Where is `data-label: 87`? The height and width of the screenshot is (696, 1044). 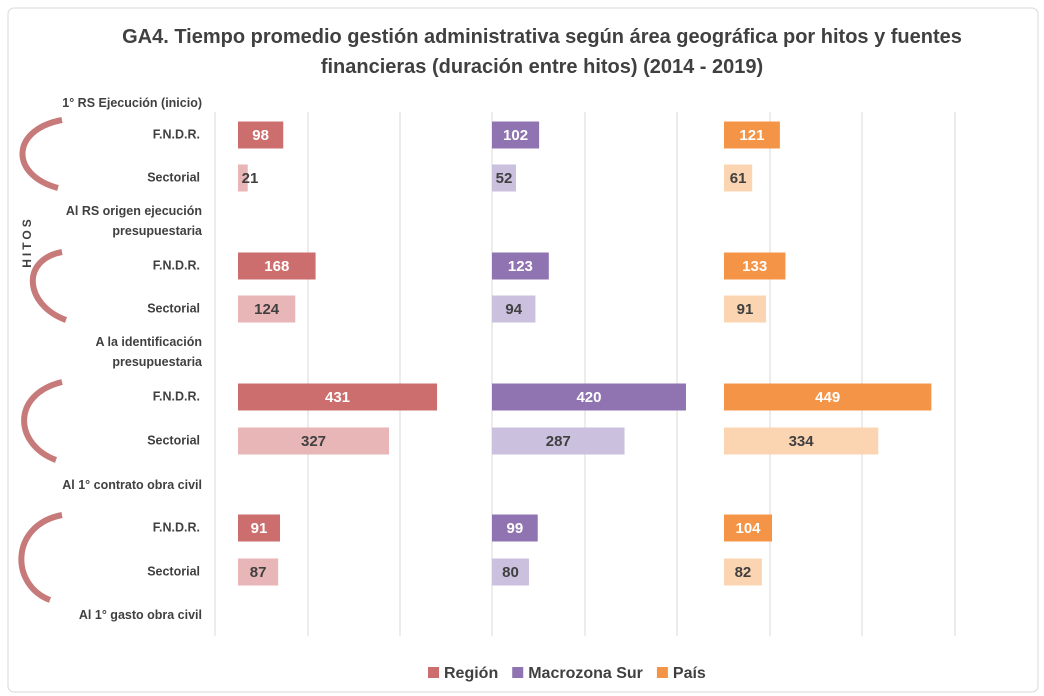 data-label: 87 is located at coordinates (258, 572).